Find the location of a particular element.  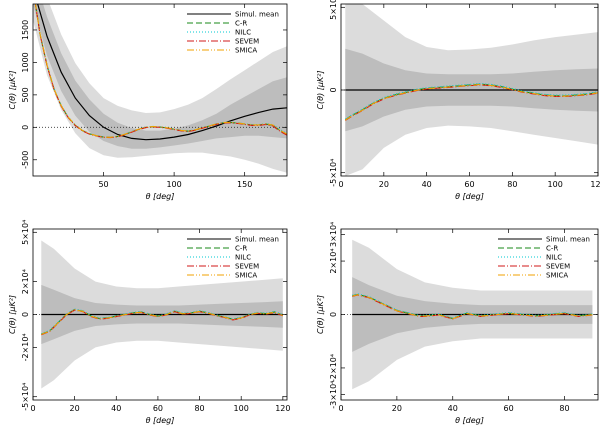

y-tick-label: -3×10⁴ is located at coordinates (333, 395).